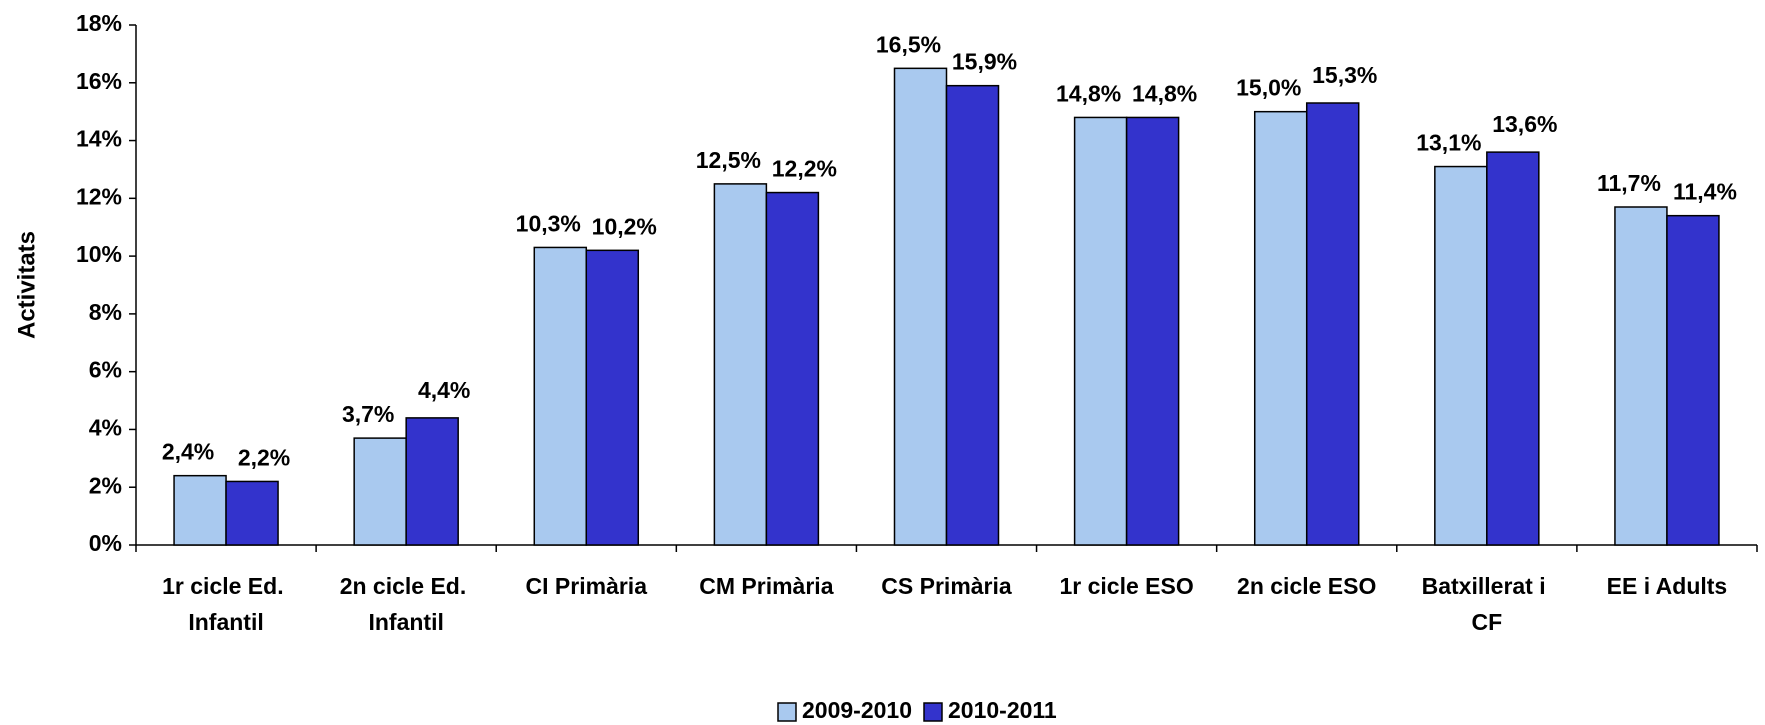 Image resolution: width=1765 pixels, height=725 pixels. Describe the element at coordinates (105, 543) in the screenshot. I see `y-tick-label: 0%` at that location.